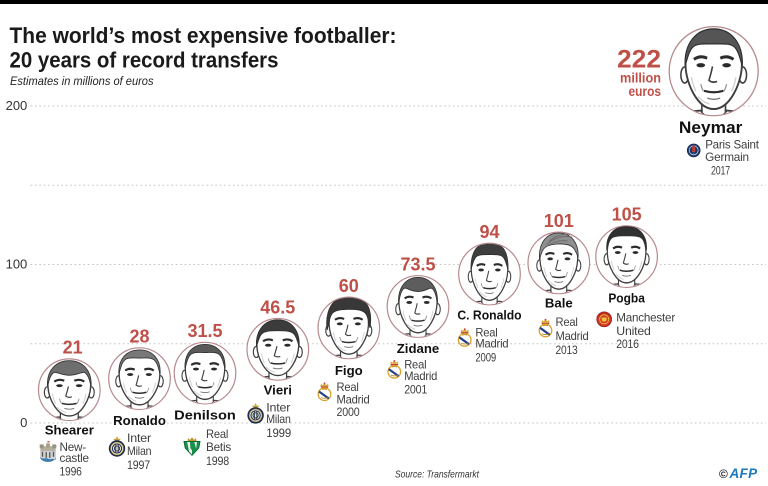  What do you see at coordinates (485, 357) in the screenshot?
I see `svg-text: 2009` at bounding box center [485, 357].